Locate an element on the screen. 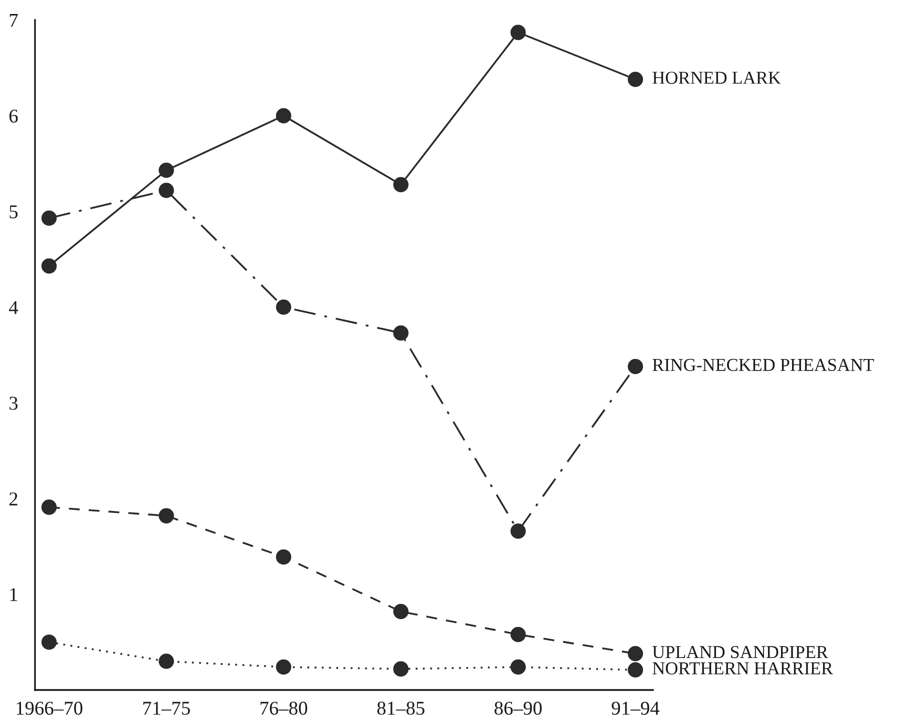  y-tick-label: 7 is located at coordinates (14, 20).